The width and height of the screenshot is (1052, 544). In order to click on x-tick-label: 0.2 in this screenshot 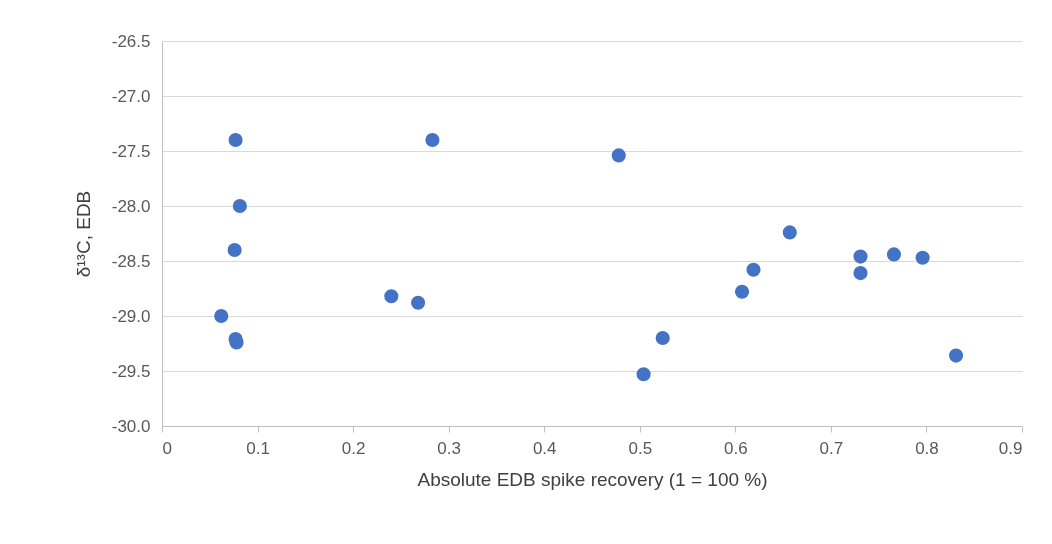, I will do `click(353, 448)`.